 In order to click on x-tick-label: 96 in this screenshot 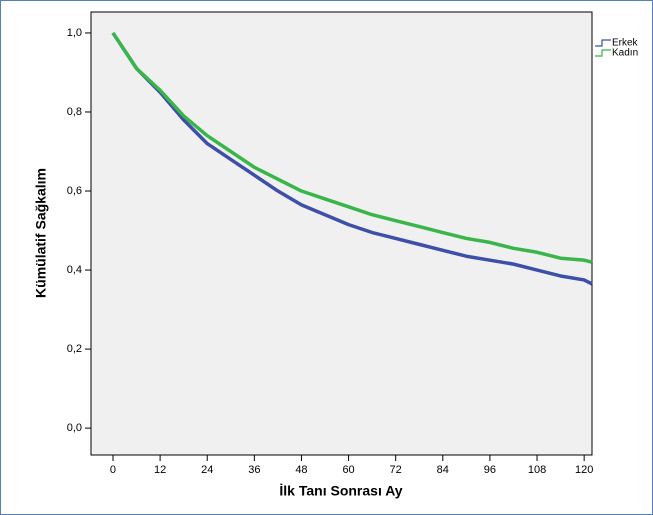, I will do `click(490, 470)`.